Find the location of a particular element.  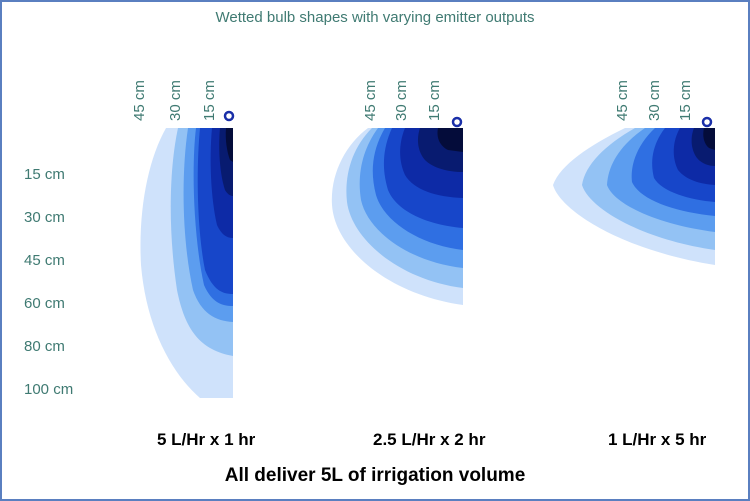

depth-label-100: 100 cm is located at coordinates (49, 389).